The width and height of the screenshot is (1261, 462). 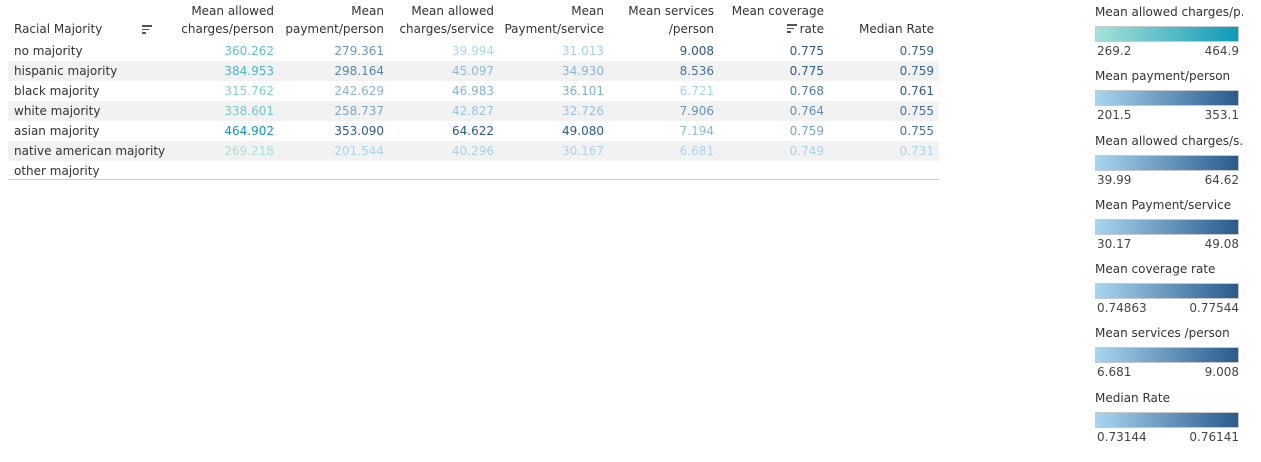 I want to click on legend-max-value: 353.1, so click(x=1221, y=115).